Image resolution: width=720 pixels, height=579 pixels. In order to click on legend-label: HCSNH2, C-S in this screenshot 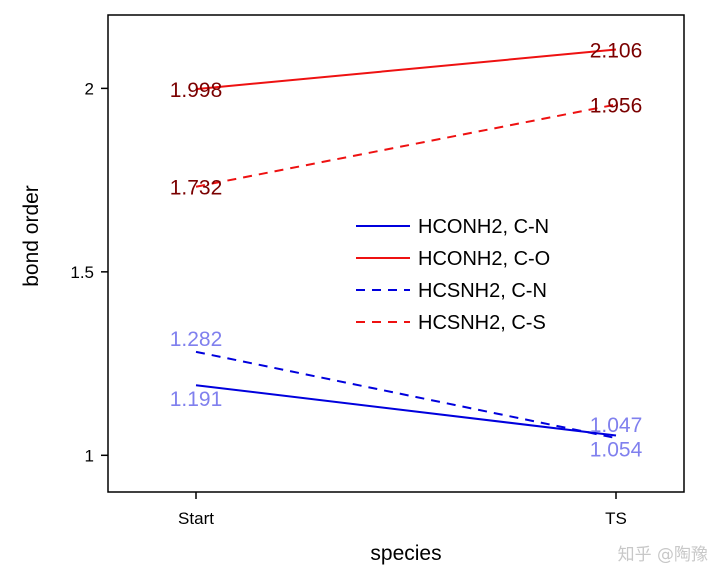, I will do `click(482, 323)`.